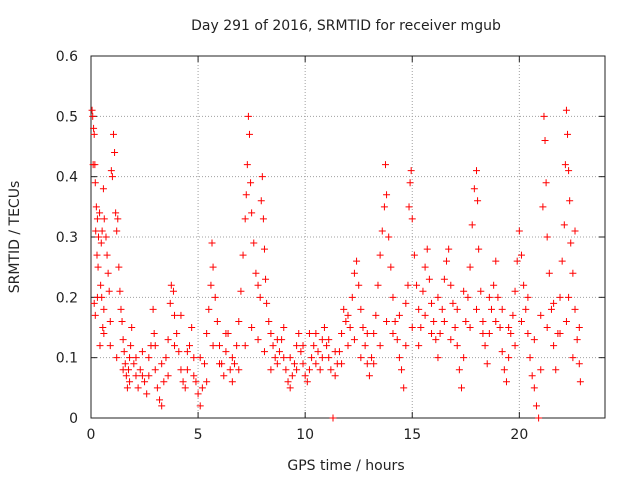 This screenshot has width=640, height=480. What do you see at coordinates (345, 466) in the screenshot?
I see `x-axis-label: GPS time / hours` at bounding box center [345, 466].